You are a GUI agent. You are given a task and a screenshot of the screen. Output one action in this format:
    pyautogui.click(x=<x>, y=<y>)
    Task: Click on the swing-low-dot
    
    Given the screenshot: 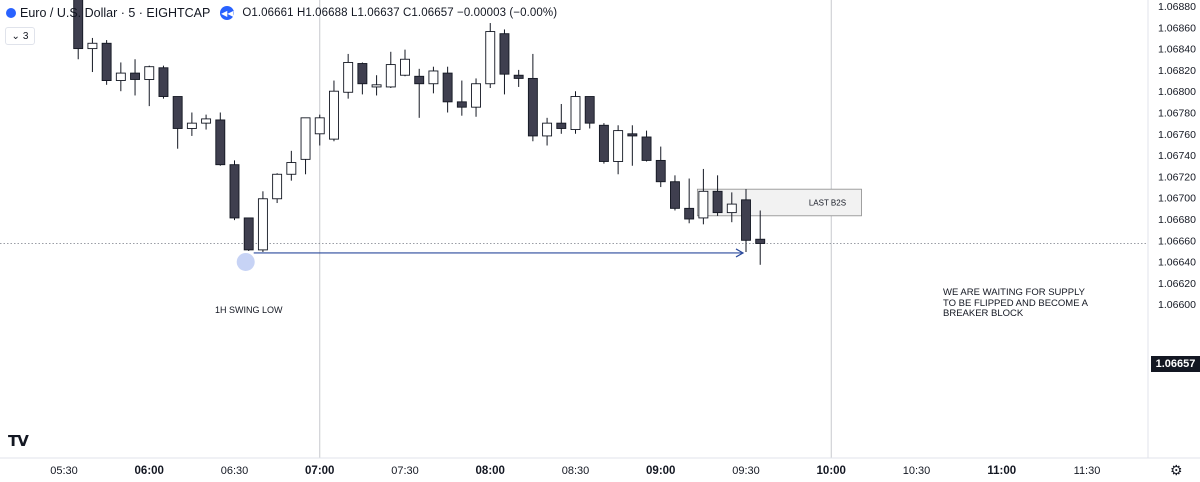 What is the action you would take?
    pyautogui.click(x=245, y=261)
    